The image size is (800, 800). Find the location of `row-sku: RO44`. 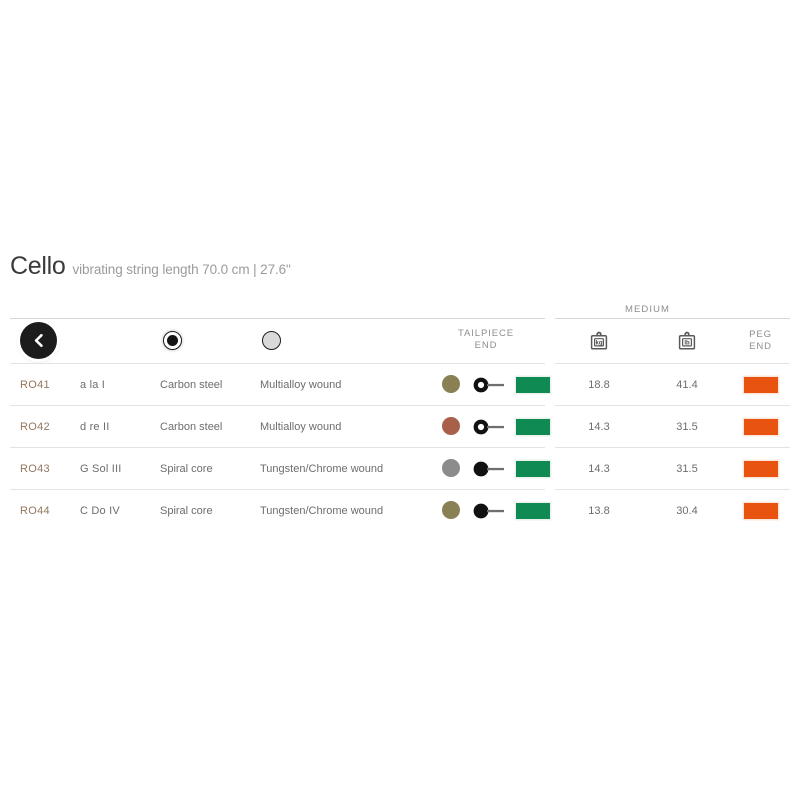

row-sku: RO44 is located at coordinates (35, 510).